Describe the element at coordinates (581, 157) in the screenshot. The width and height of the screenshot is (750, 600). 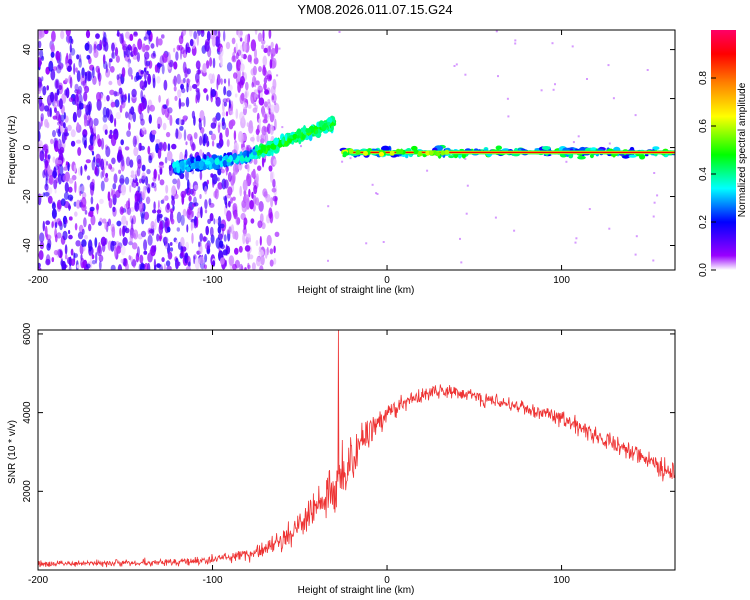
I see `tone-halo` at that location.